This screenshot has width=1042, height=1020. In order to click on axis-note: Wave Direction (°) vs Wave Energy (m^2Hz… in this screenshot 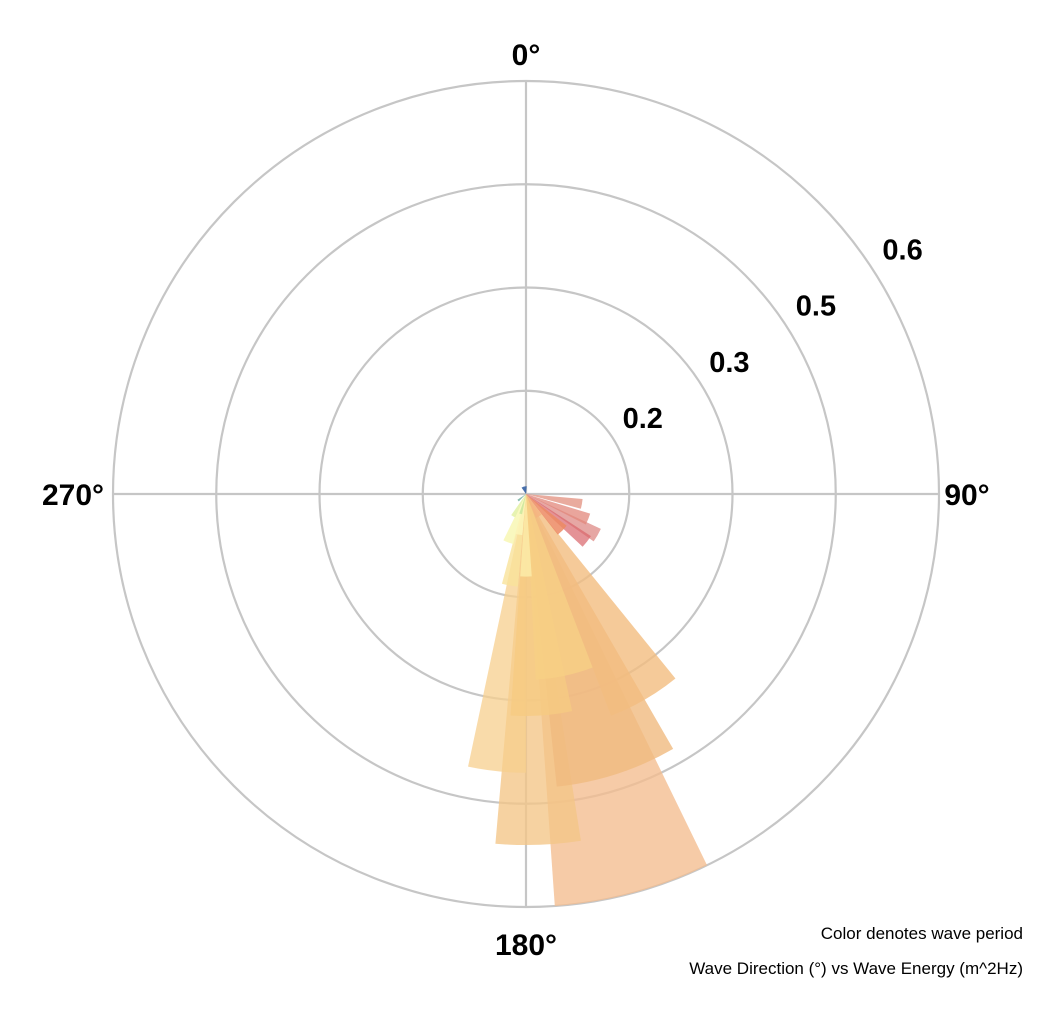, I will do `click(856, 968)`.